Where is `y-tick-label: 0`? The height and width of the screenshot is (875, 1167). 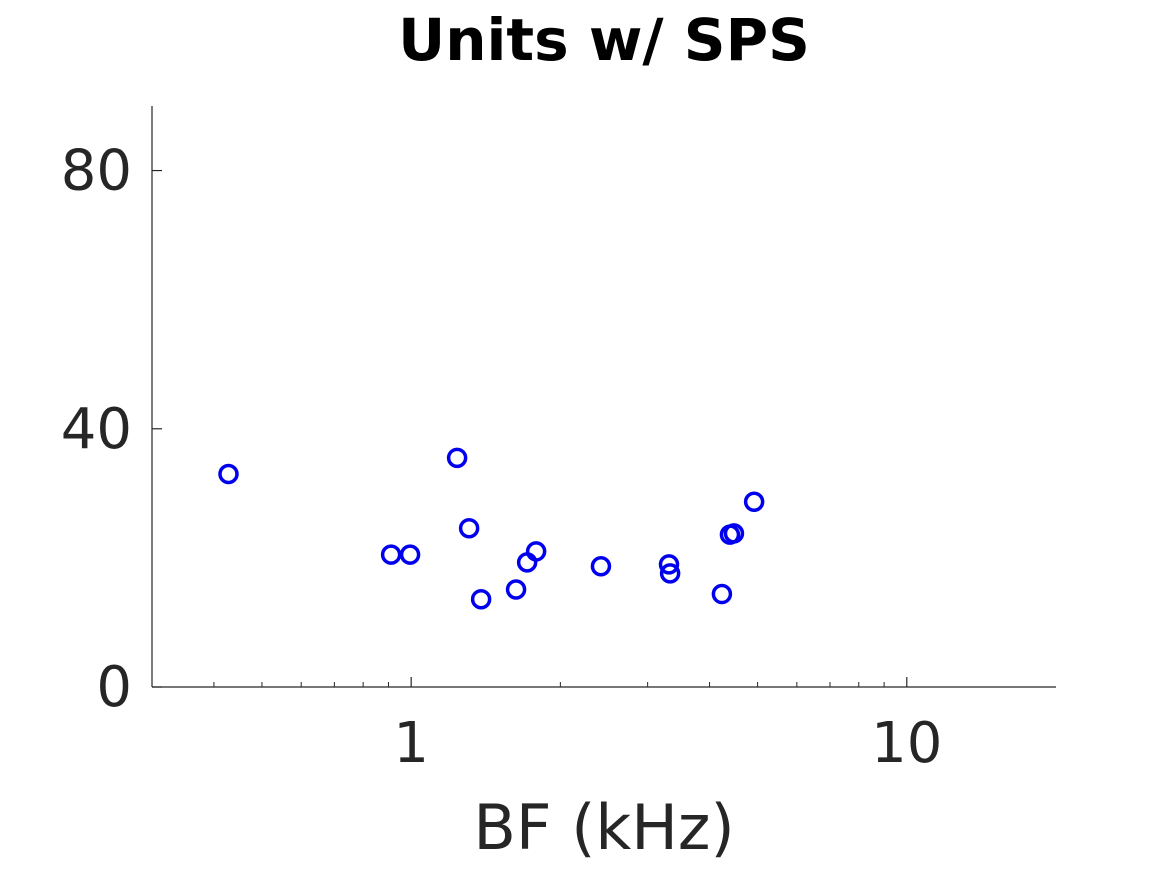 y-tick-label: 0 is located at coordinates (114, 687).